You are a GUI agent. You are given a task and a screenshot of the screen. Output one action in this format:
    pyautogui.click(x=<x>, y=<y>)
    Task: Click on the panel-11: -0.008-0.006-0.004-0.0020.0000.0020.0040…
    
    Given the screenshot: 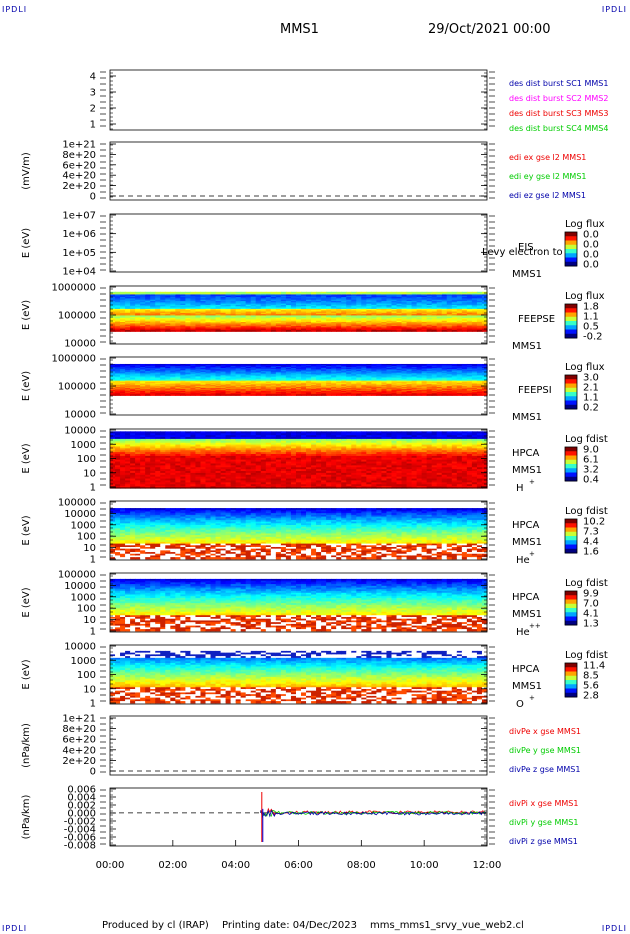 What is the action you would take?
    pyautogui.click(x=299, y=818)
    